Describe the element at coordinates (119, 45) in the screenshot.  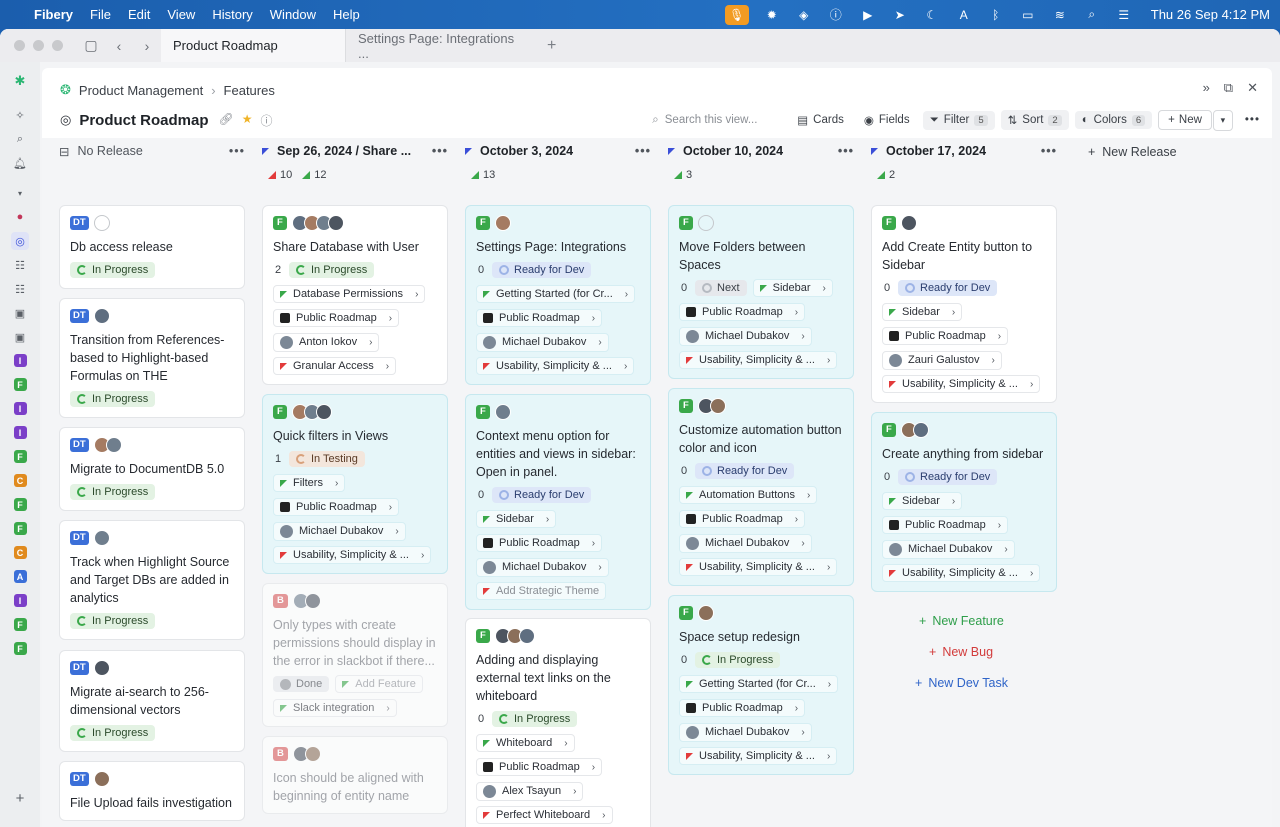
I see `back-arrow-icon: ‹` at that location.